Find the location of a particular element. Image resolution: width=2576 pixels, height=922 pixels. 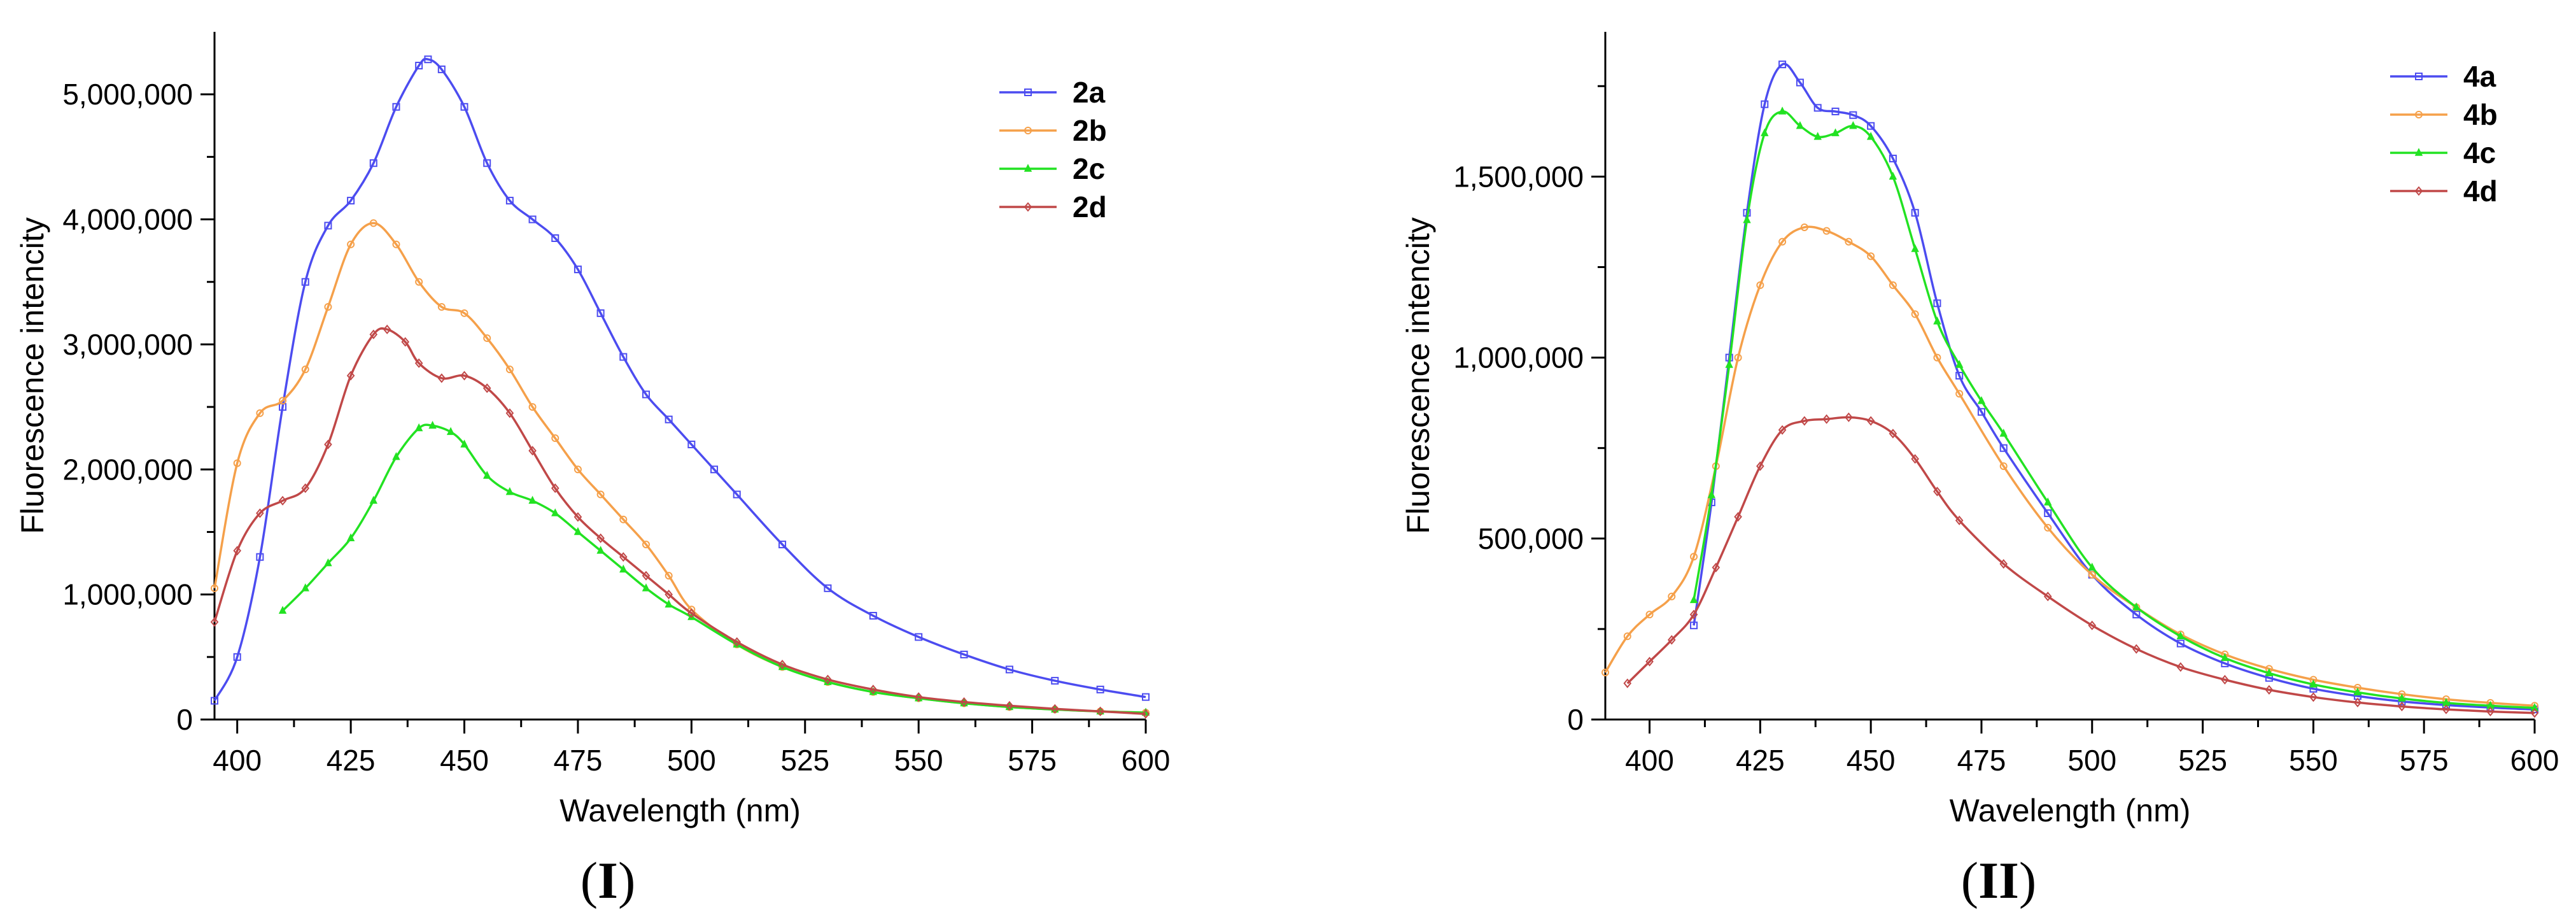

legend-marker-2c is located at coordinates (1028, 168).